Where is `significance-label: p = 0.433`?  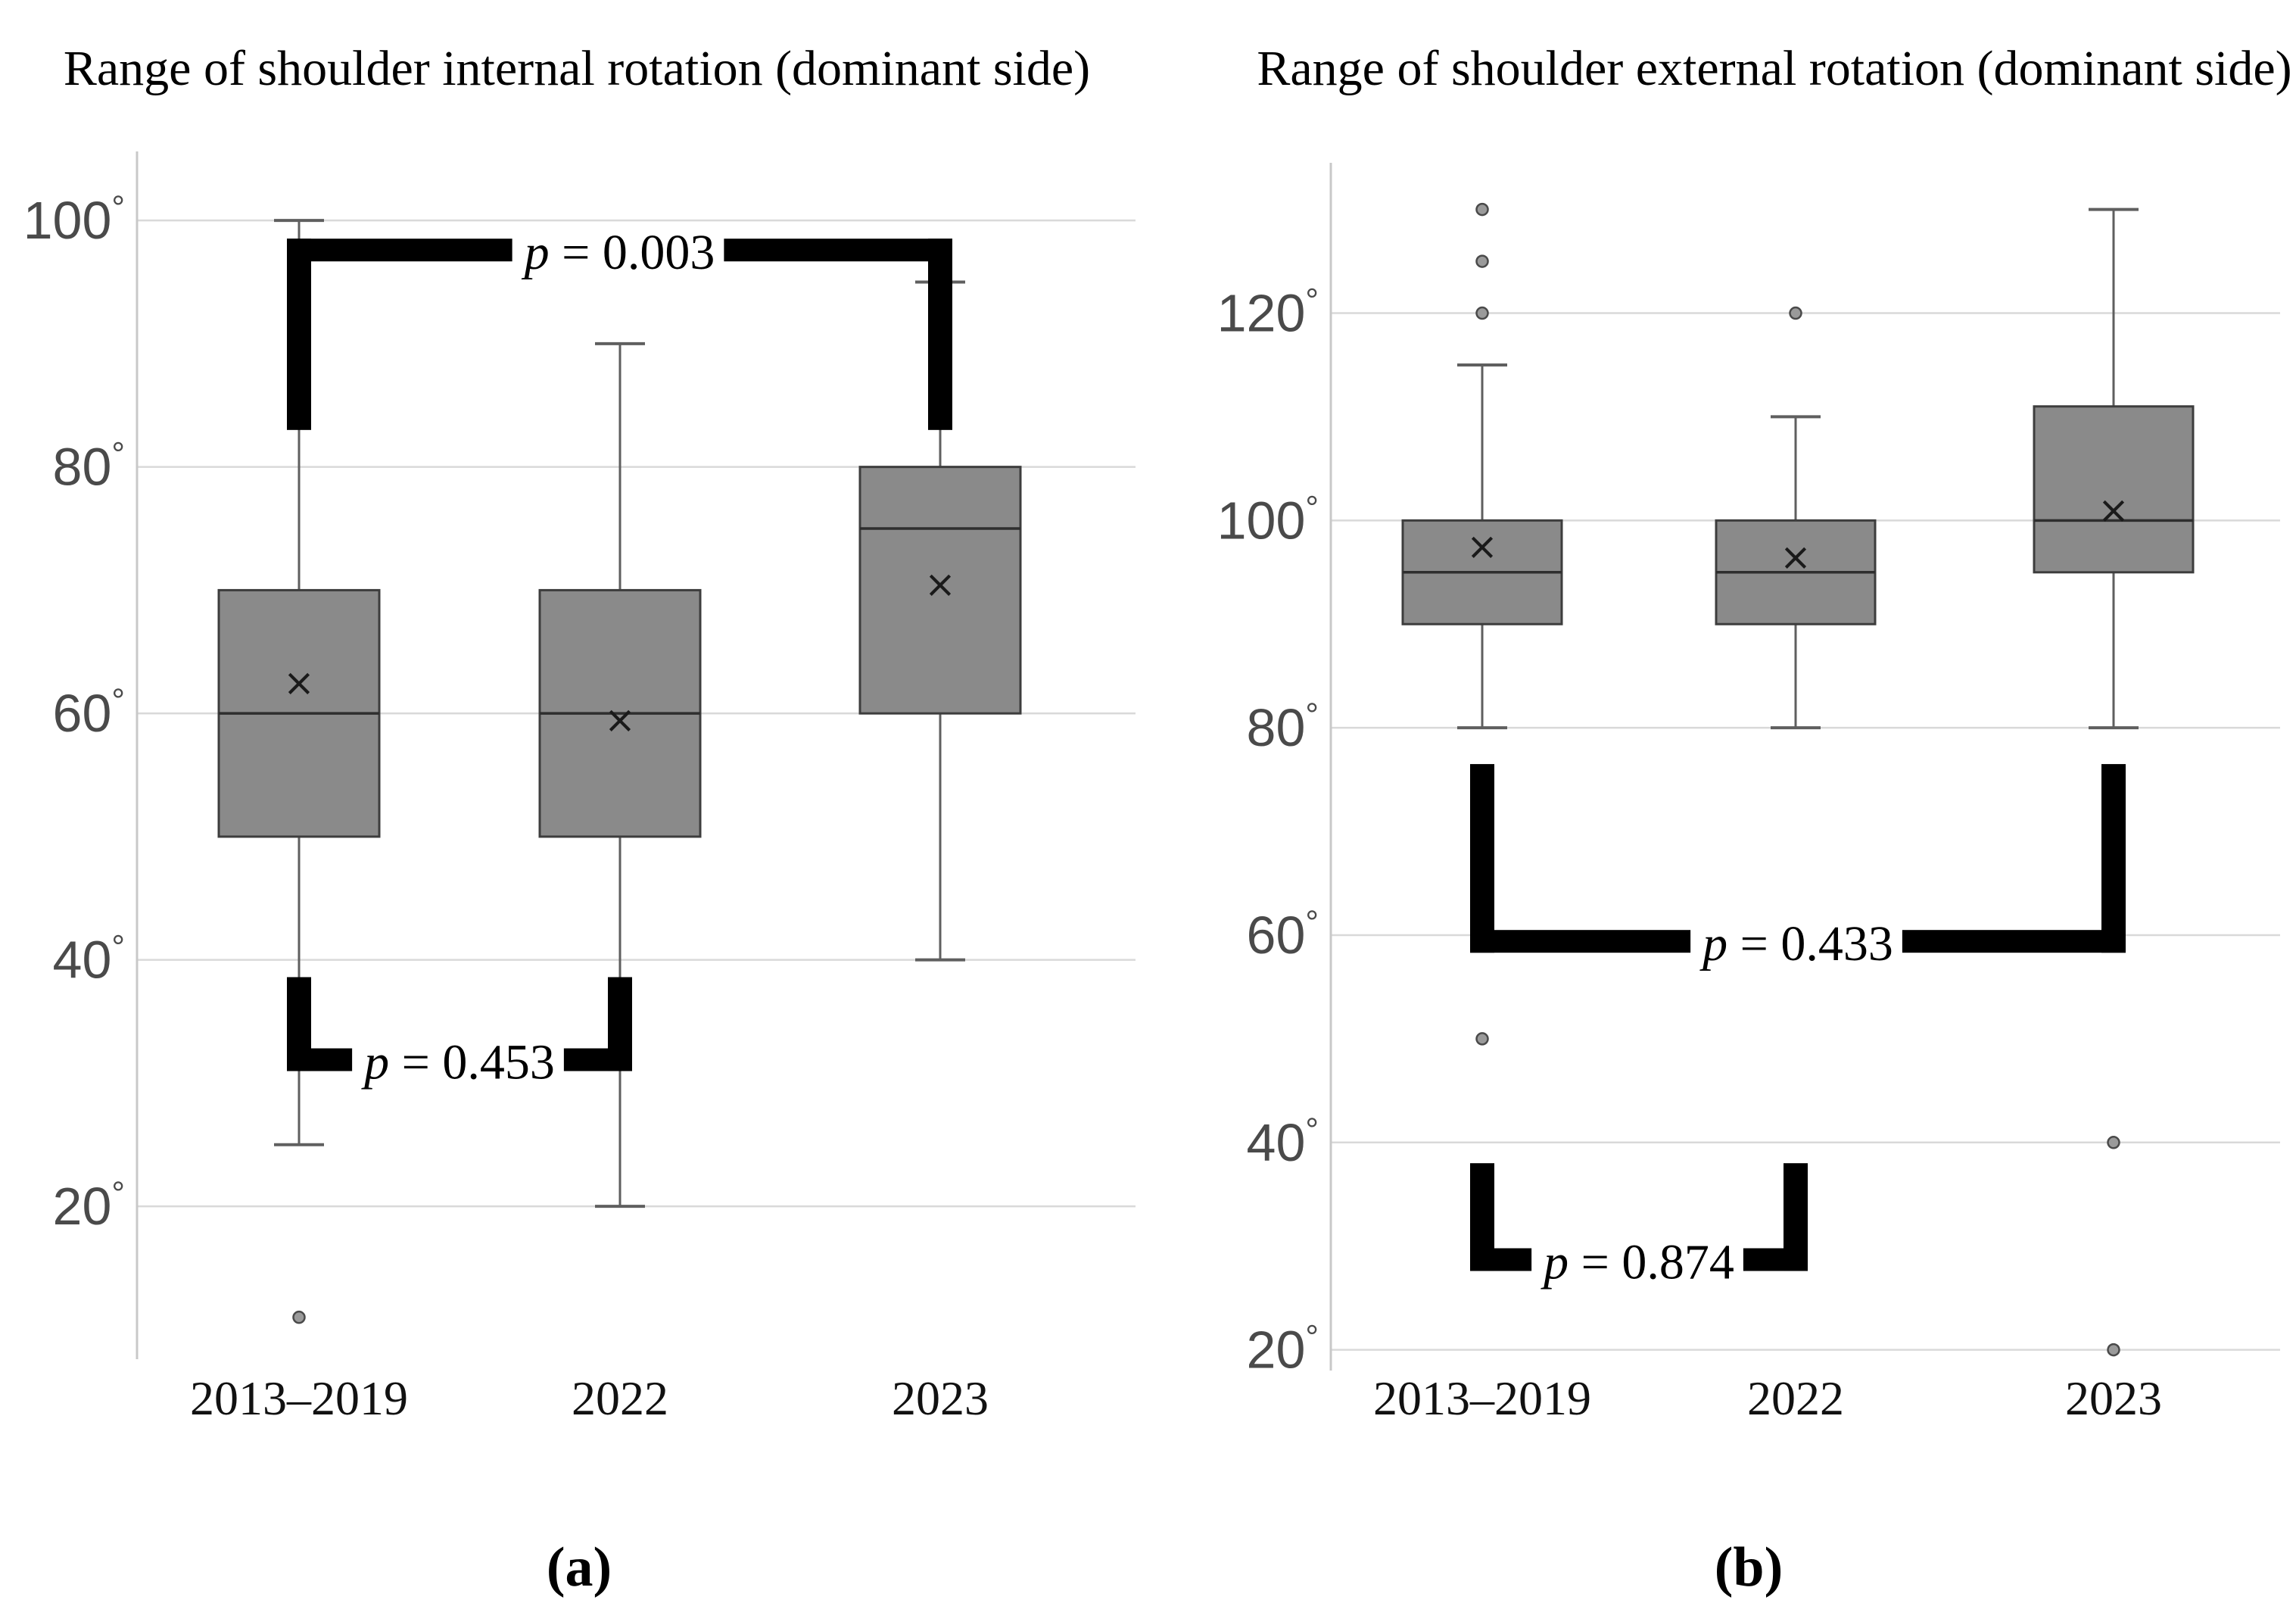 significance-label: p = 0.433 is located at coordinates (1796, 943).